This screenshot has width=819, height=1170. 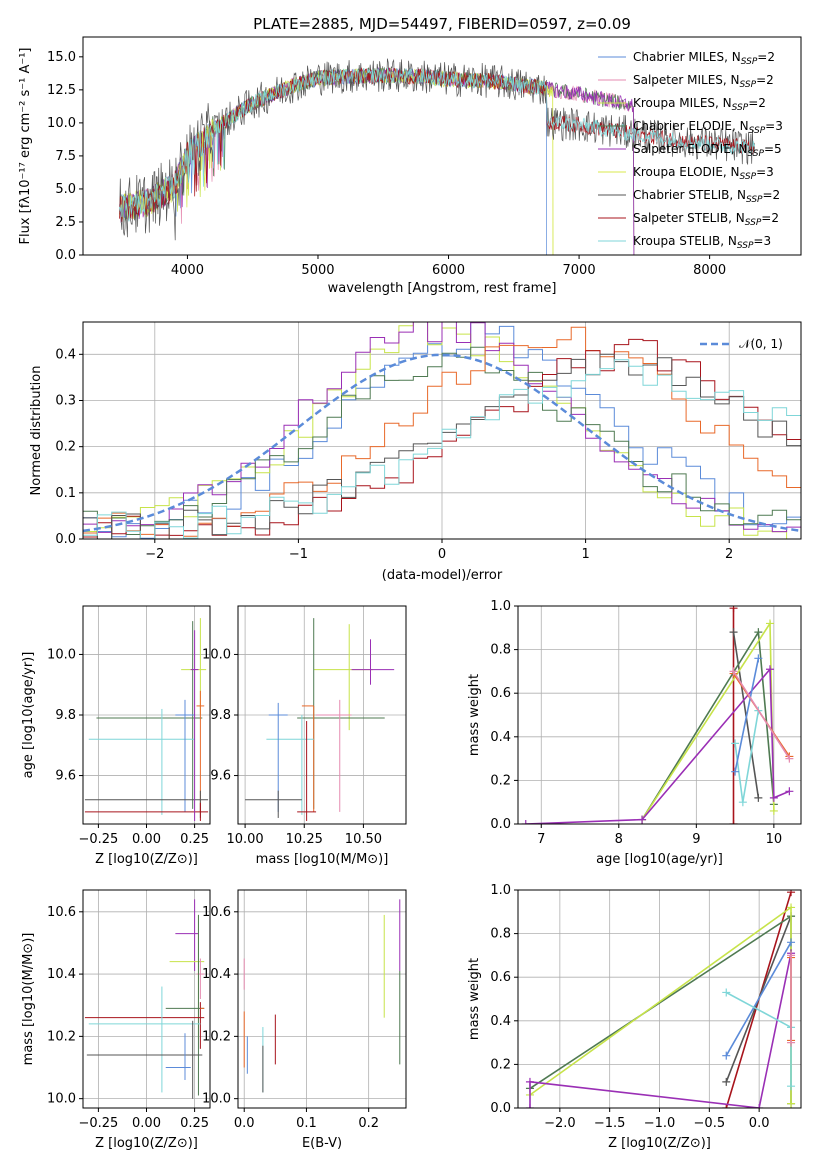 I want to click on weight-vs-age-plot-area, so click(x=659, y=715).